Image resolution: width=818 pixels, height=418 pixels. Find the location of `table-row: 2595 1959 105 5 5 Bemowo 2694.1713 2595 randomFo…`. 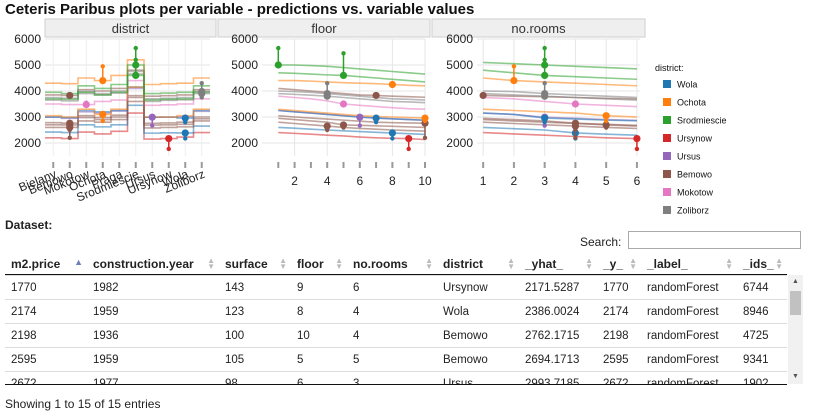

table-row: 2595 1959 105 5 5 Bemowo 2694.1713 2595 randomFo… is located at coordinates (396, 359).